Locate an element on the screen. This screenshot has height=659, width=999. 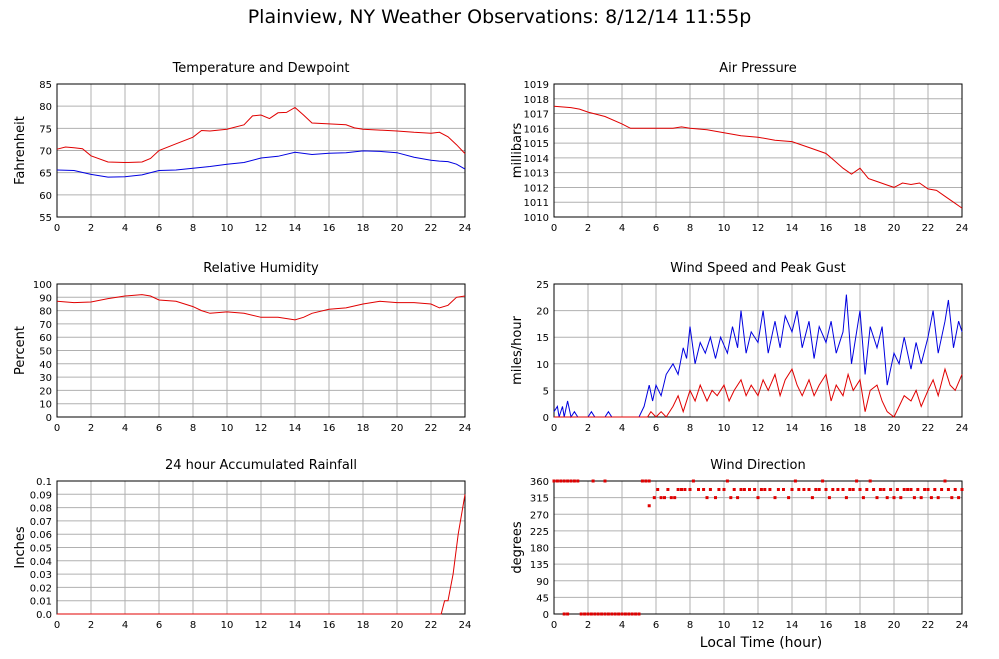
y-tick-label: 90 is located at coordinates (45, 298).